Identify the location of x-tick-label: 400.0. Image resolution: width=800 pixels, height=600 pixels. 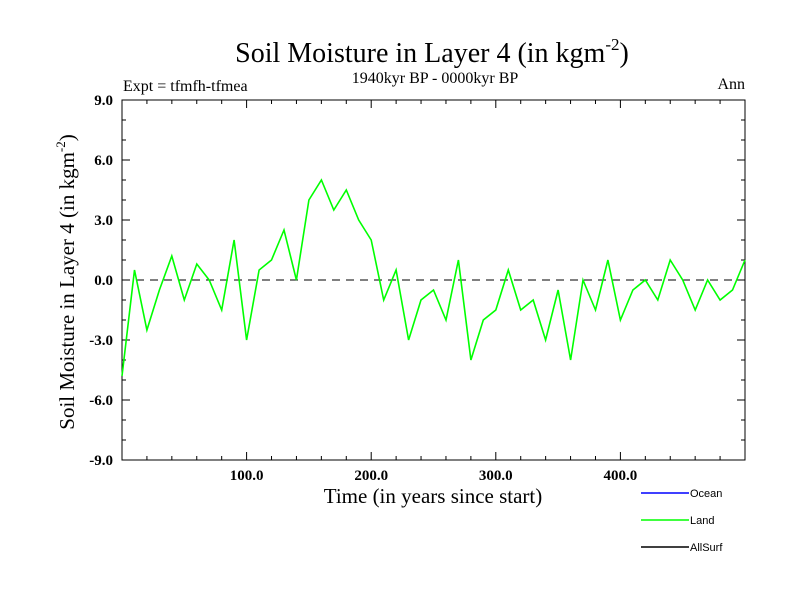
(621, 476).